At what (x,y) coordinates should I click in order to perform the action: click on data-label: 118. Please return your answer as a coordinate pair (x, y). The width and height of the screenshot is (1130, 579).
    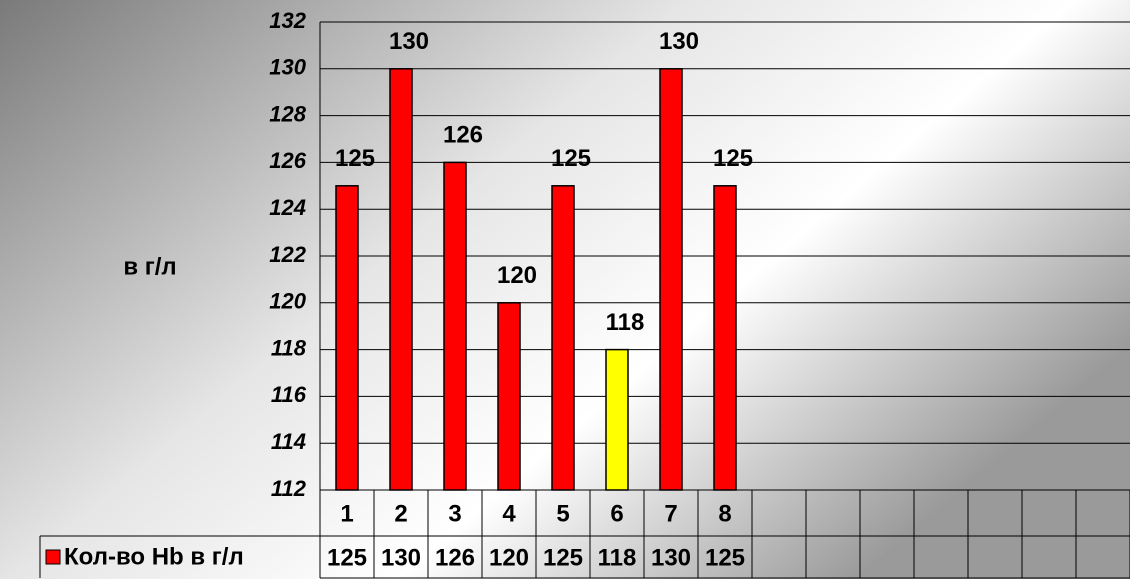
    Looking at the image, I should click on (625, 322).